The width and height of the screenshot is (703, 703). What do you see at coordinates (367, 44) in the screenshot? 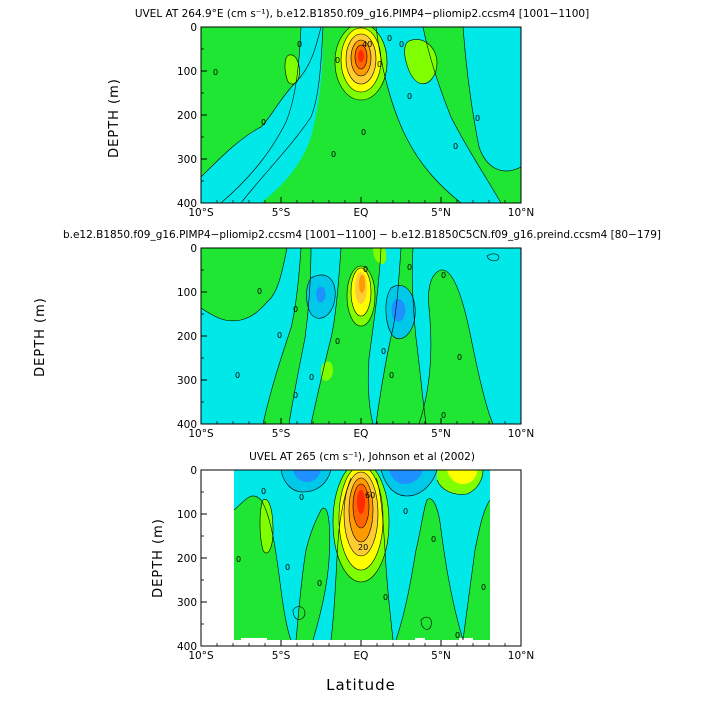
I see `svg-text: 40` at bounding box center [367, 44].